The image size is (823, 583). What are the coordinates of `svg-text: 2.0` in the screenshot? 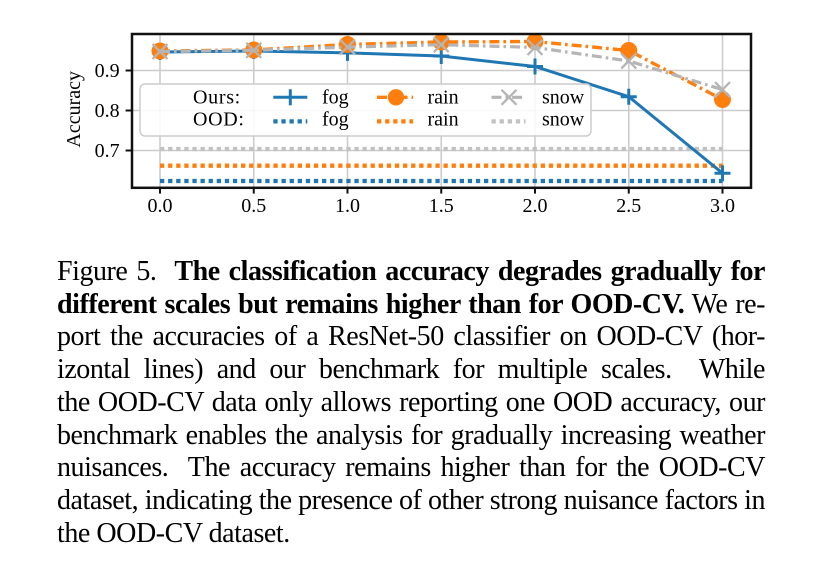 It's located at (535, 206).